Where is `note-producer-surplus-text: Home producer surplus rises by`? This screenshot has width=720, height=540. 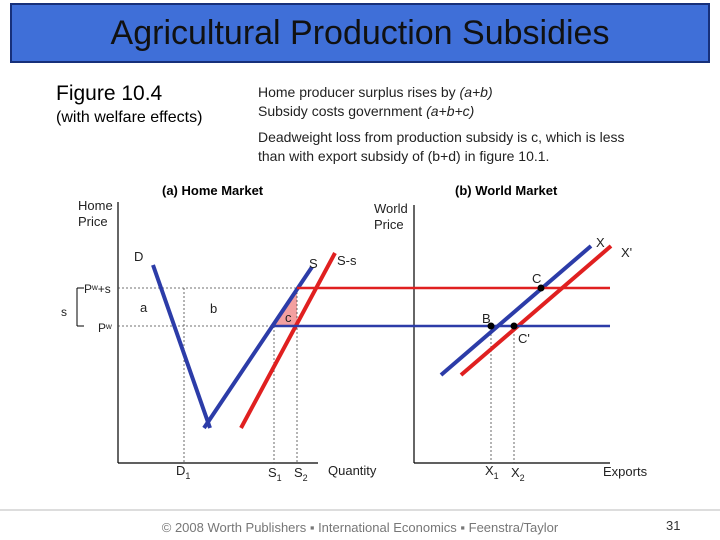
note-producer-surplus-text: Home producer surplus rises by is located at coordinates (359, 92).